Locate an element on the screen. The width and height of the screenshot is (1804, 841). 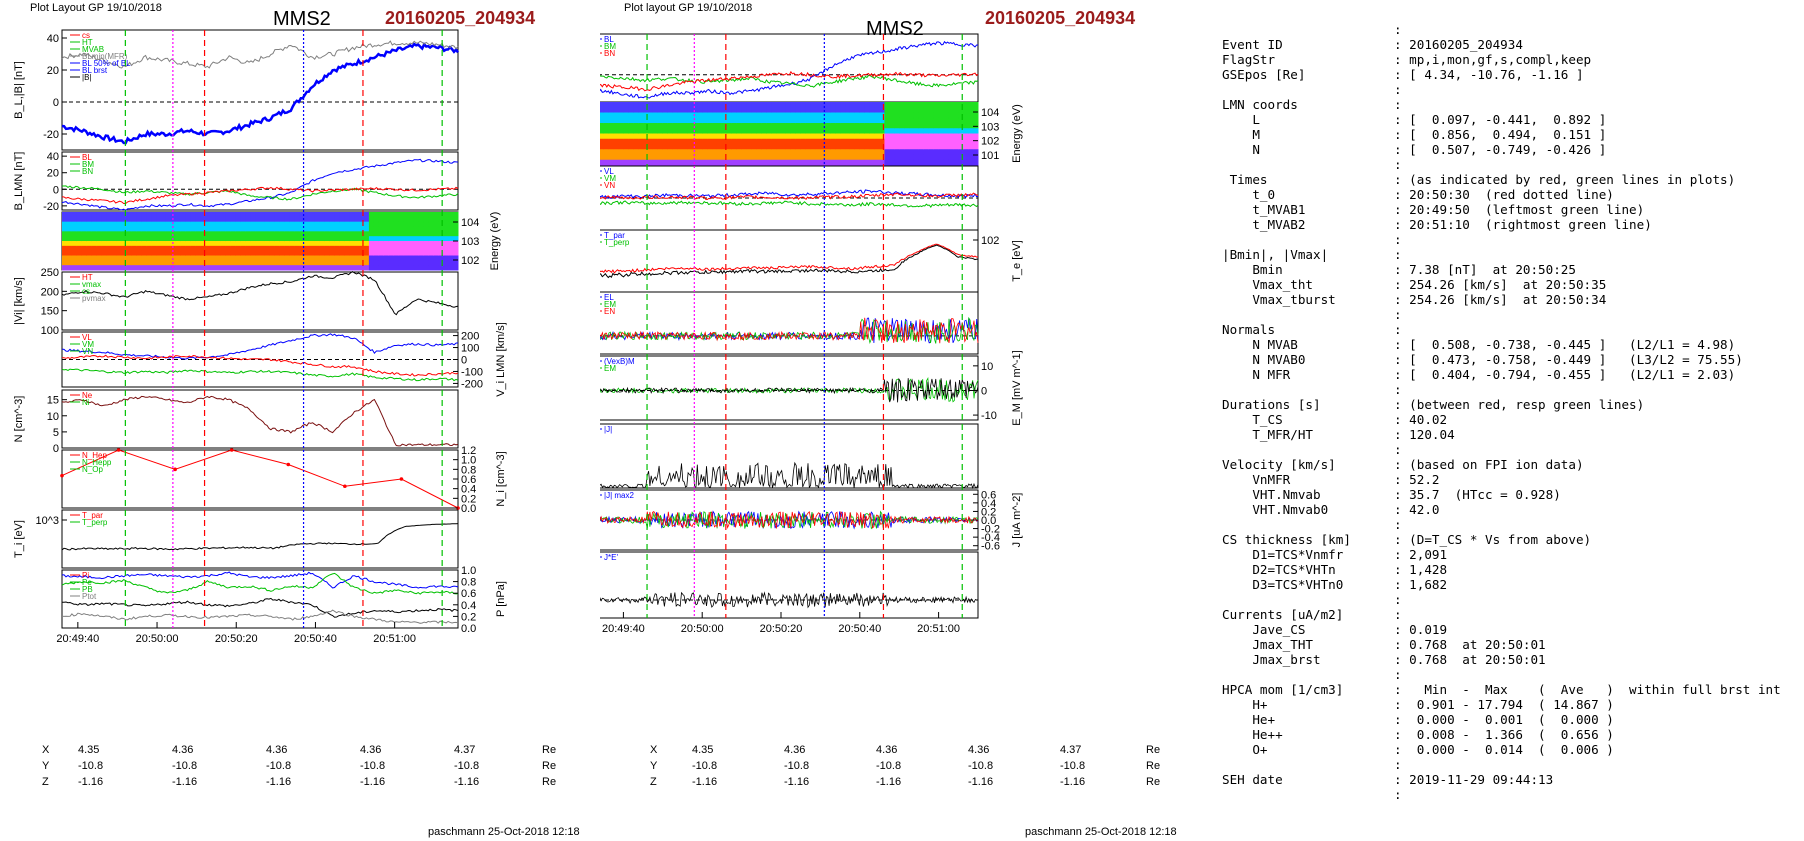
coord-value: -10.8 is located at coordinates (705, 766).